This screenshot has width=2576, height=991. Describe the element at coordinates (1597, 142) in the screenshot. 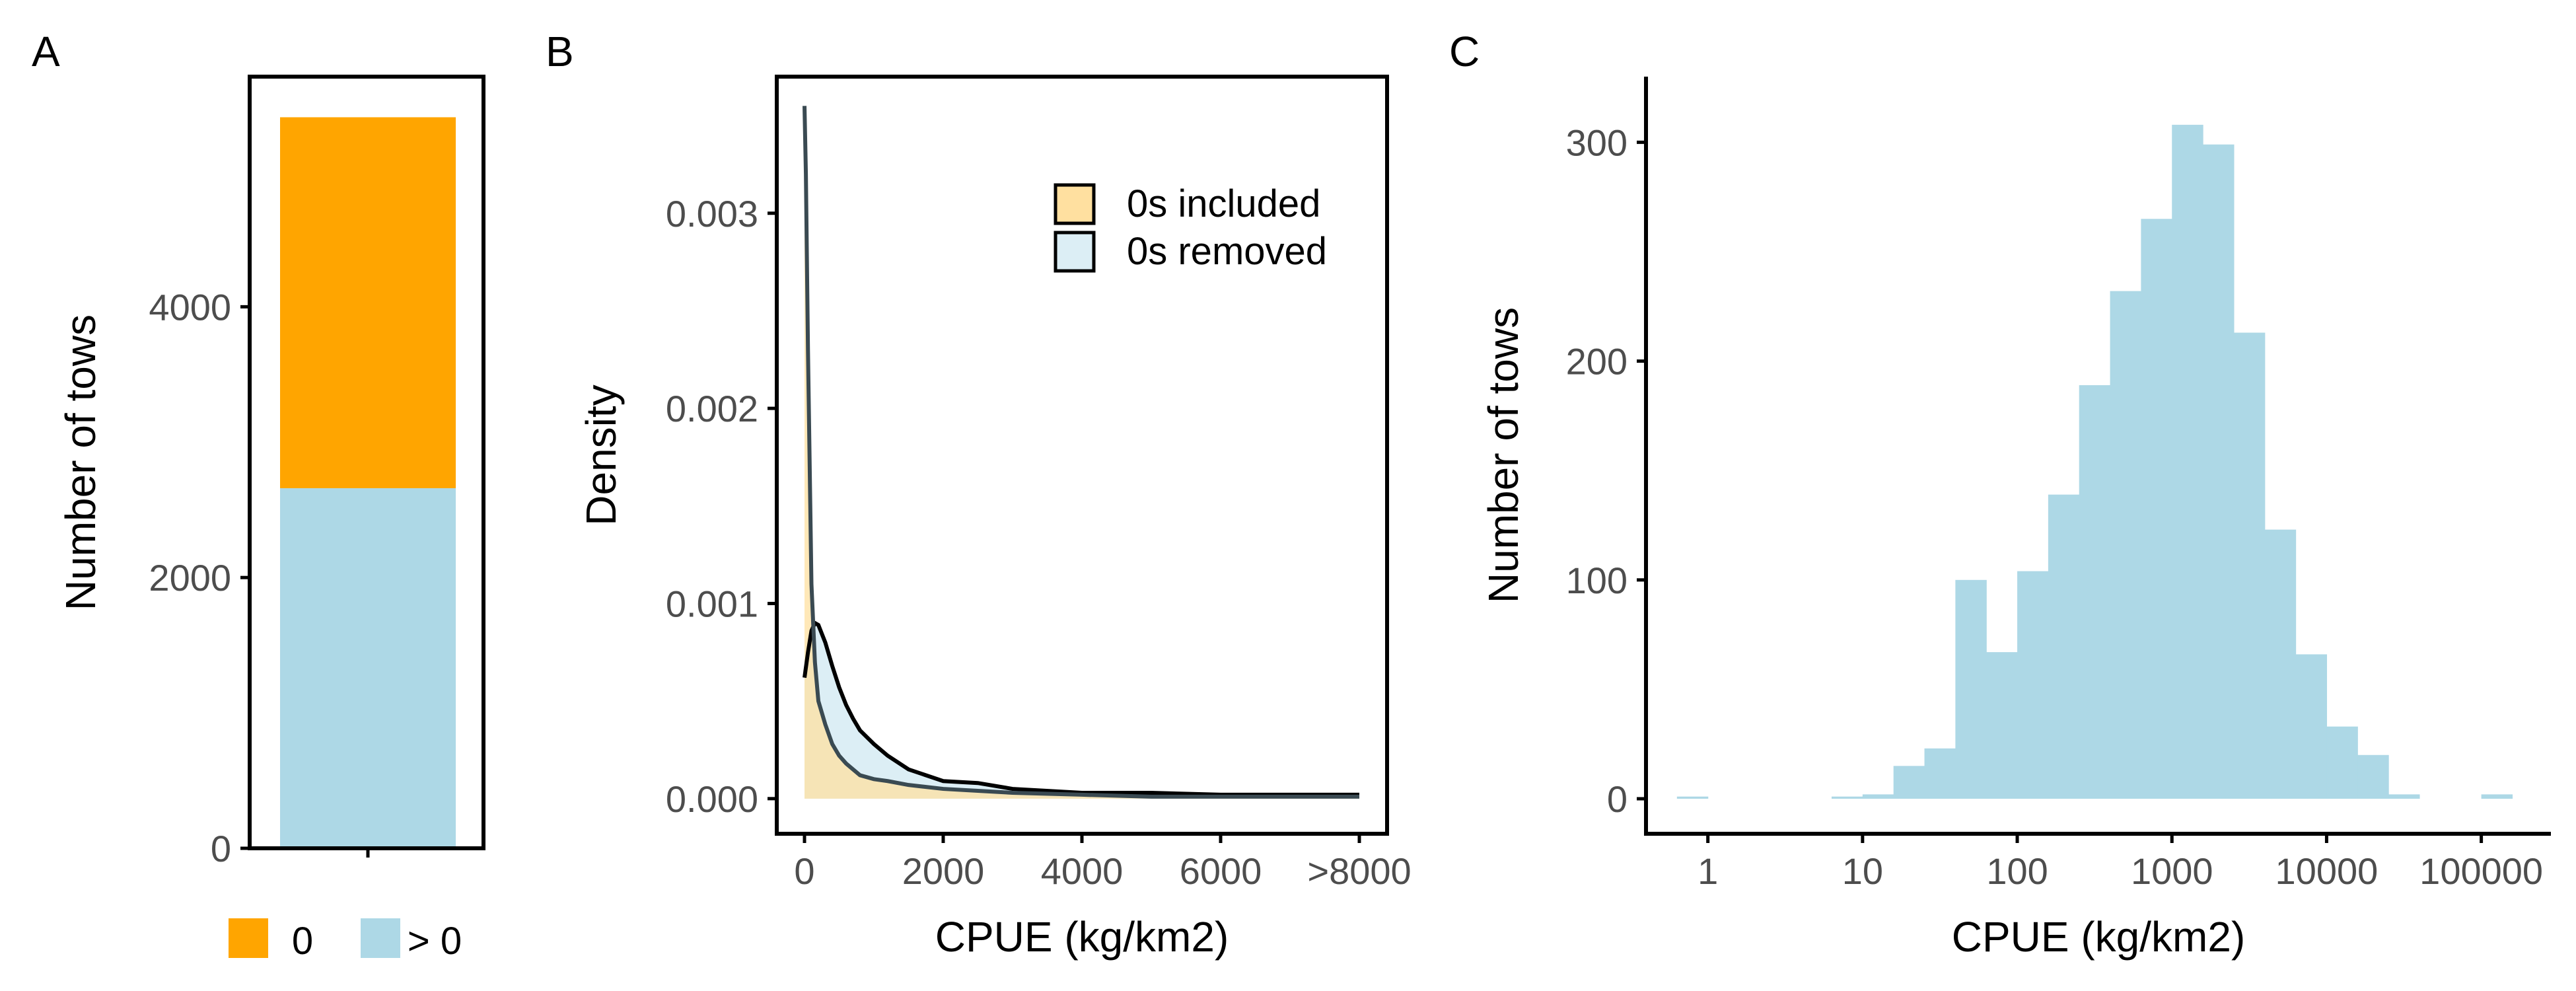

I see `y-tick-label: 300` at that location.